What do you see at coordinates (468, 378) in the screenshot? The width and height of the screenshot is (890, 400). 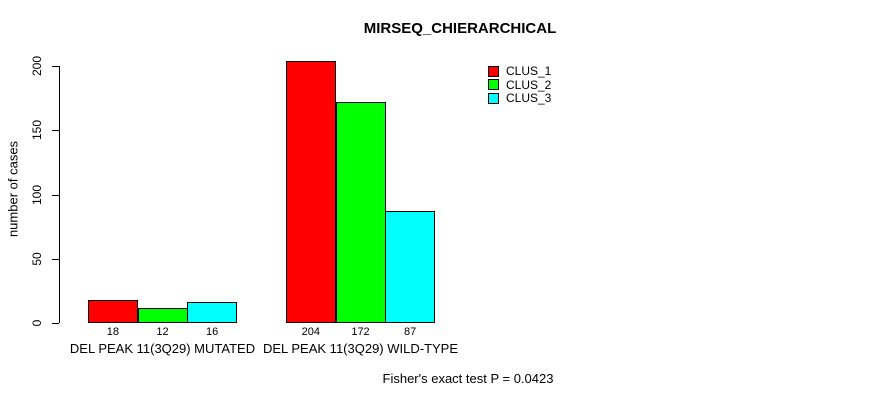 I see `fisher-test-note: Fisher's exact test P = 0.0423` at bounding box center [468, 378].